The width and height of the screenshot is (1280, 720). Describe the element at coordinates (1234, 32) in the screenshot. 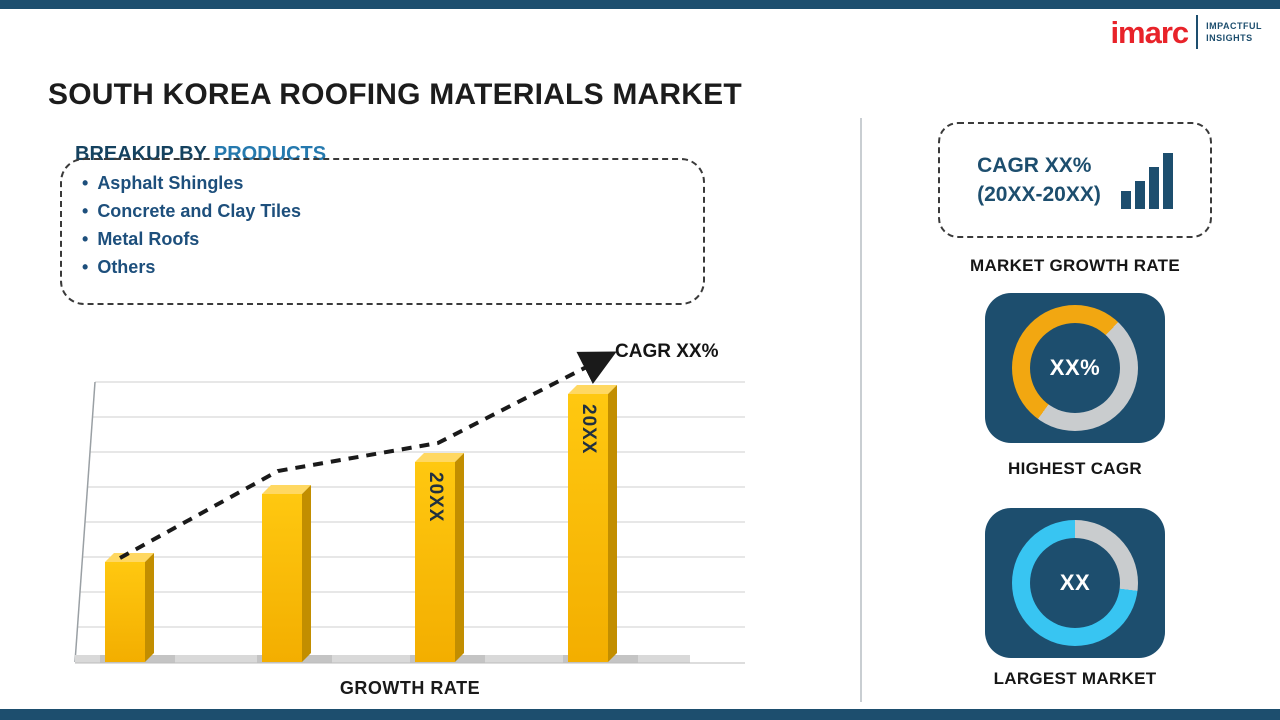

I see `logo-tagline: IMPACTFUL INSIGHTS` at that location.